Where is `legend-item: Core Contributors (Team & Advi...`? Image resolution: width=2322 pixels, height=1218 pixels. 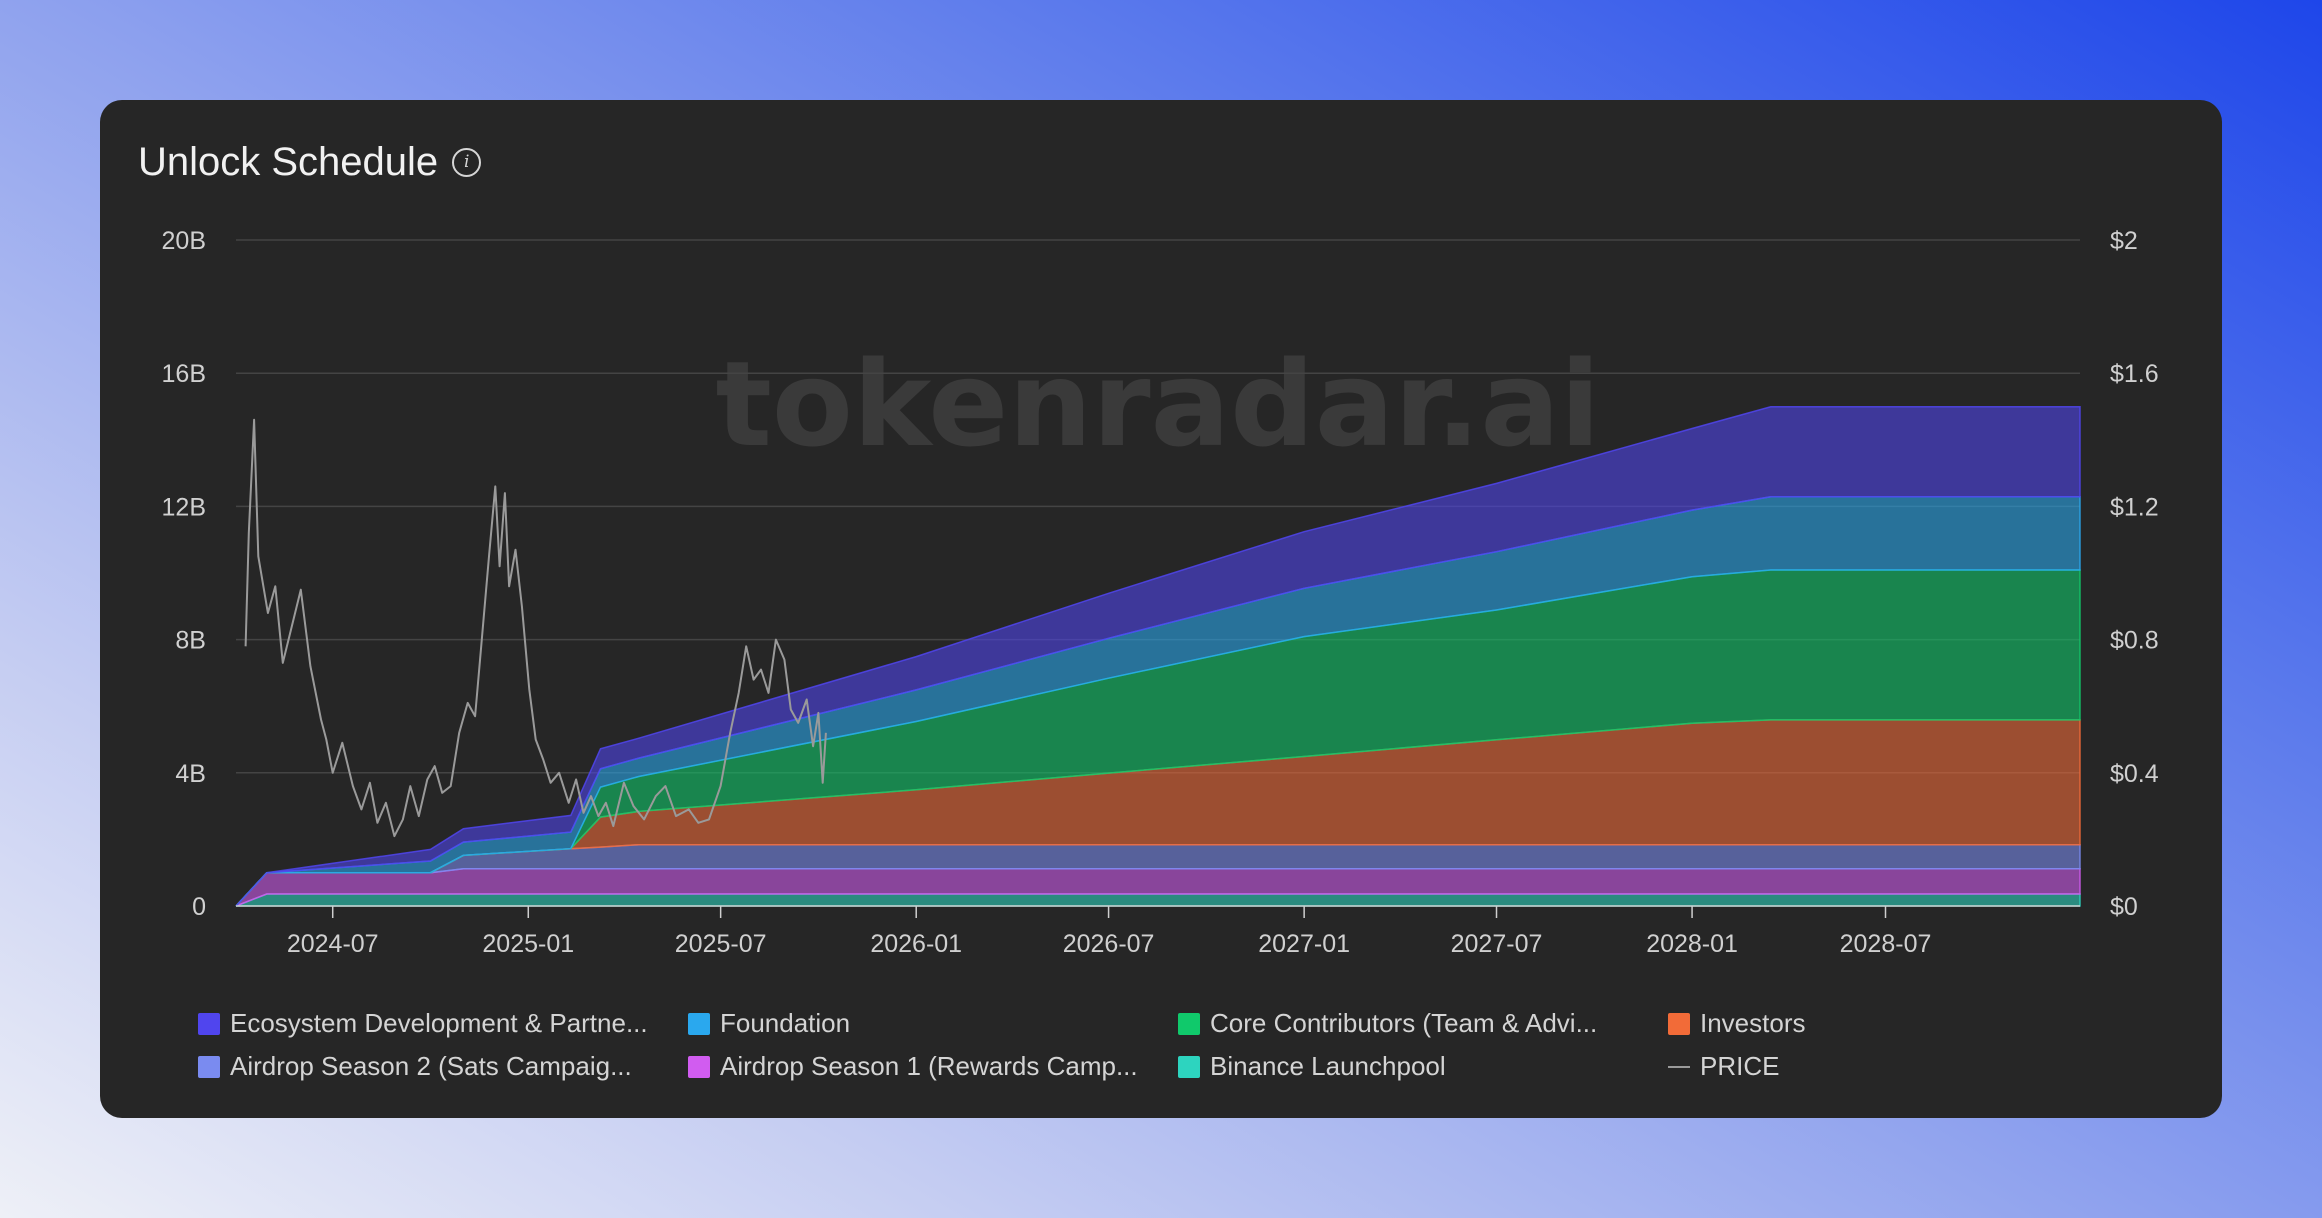 legend-item: Core Contributors (Team & Advi... is located at coordinates (1423, 1023).